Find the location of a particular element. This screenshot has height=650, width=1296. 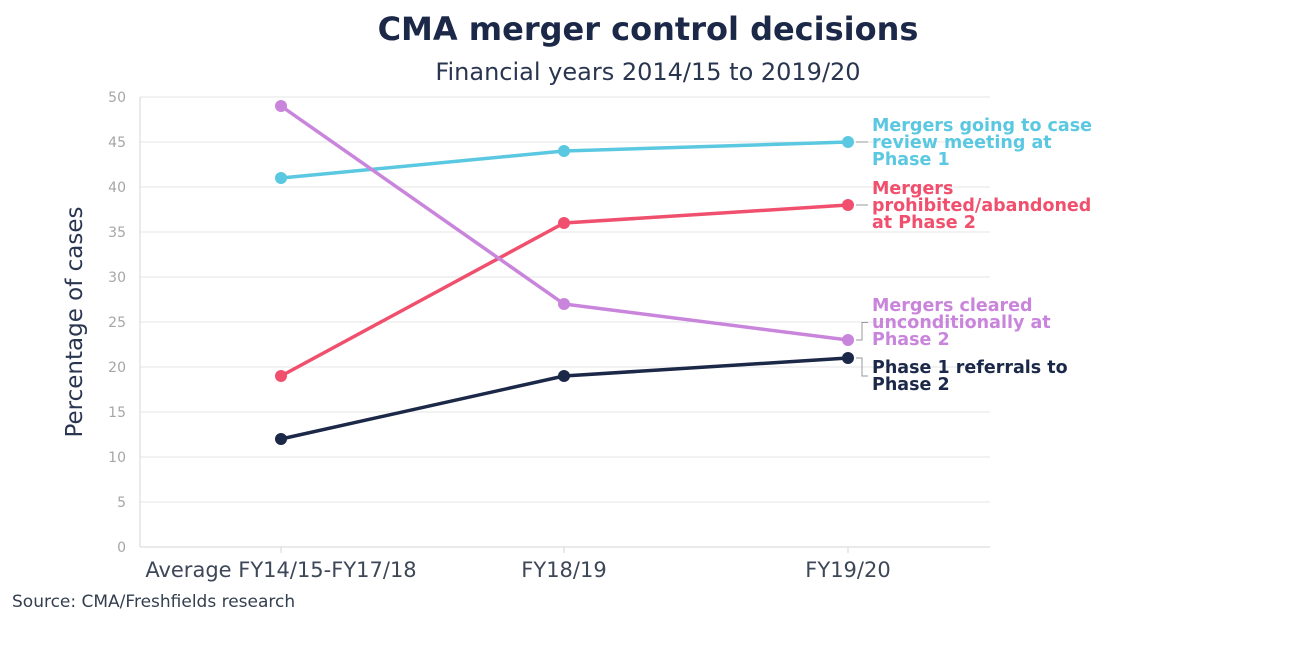

x-tick-label: Average FY14/15-FY17/18 is located at coordinates (280, 570).